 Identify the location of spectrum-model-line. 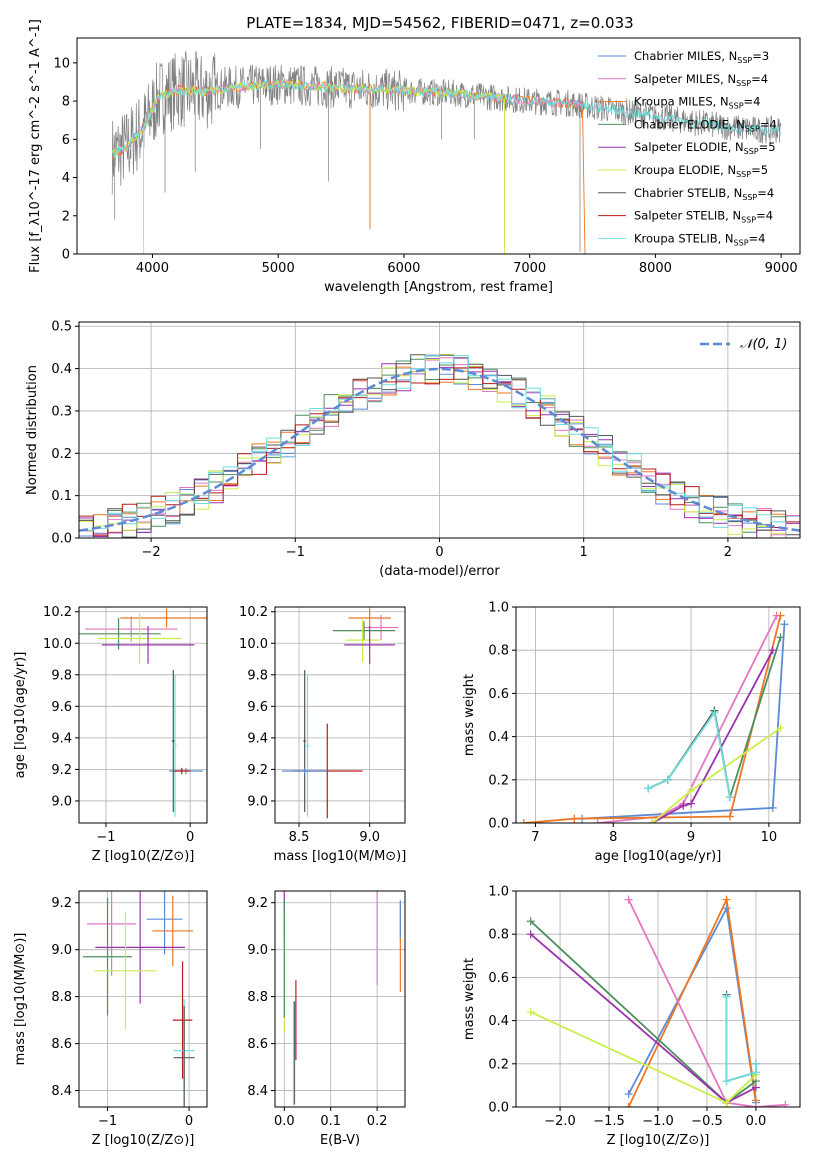
(446, 119).